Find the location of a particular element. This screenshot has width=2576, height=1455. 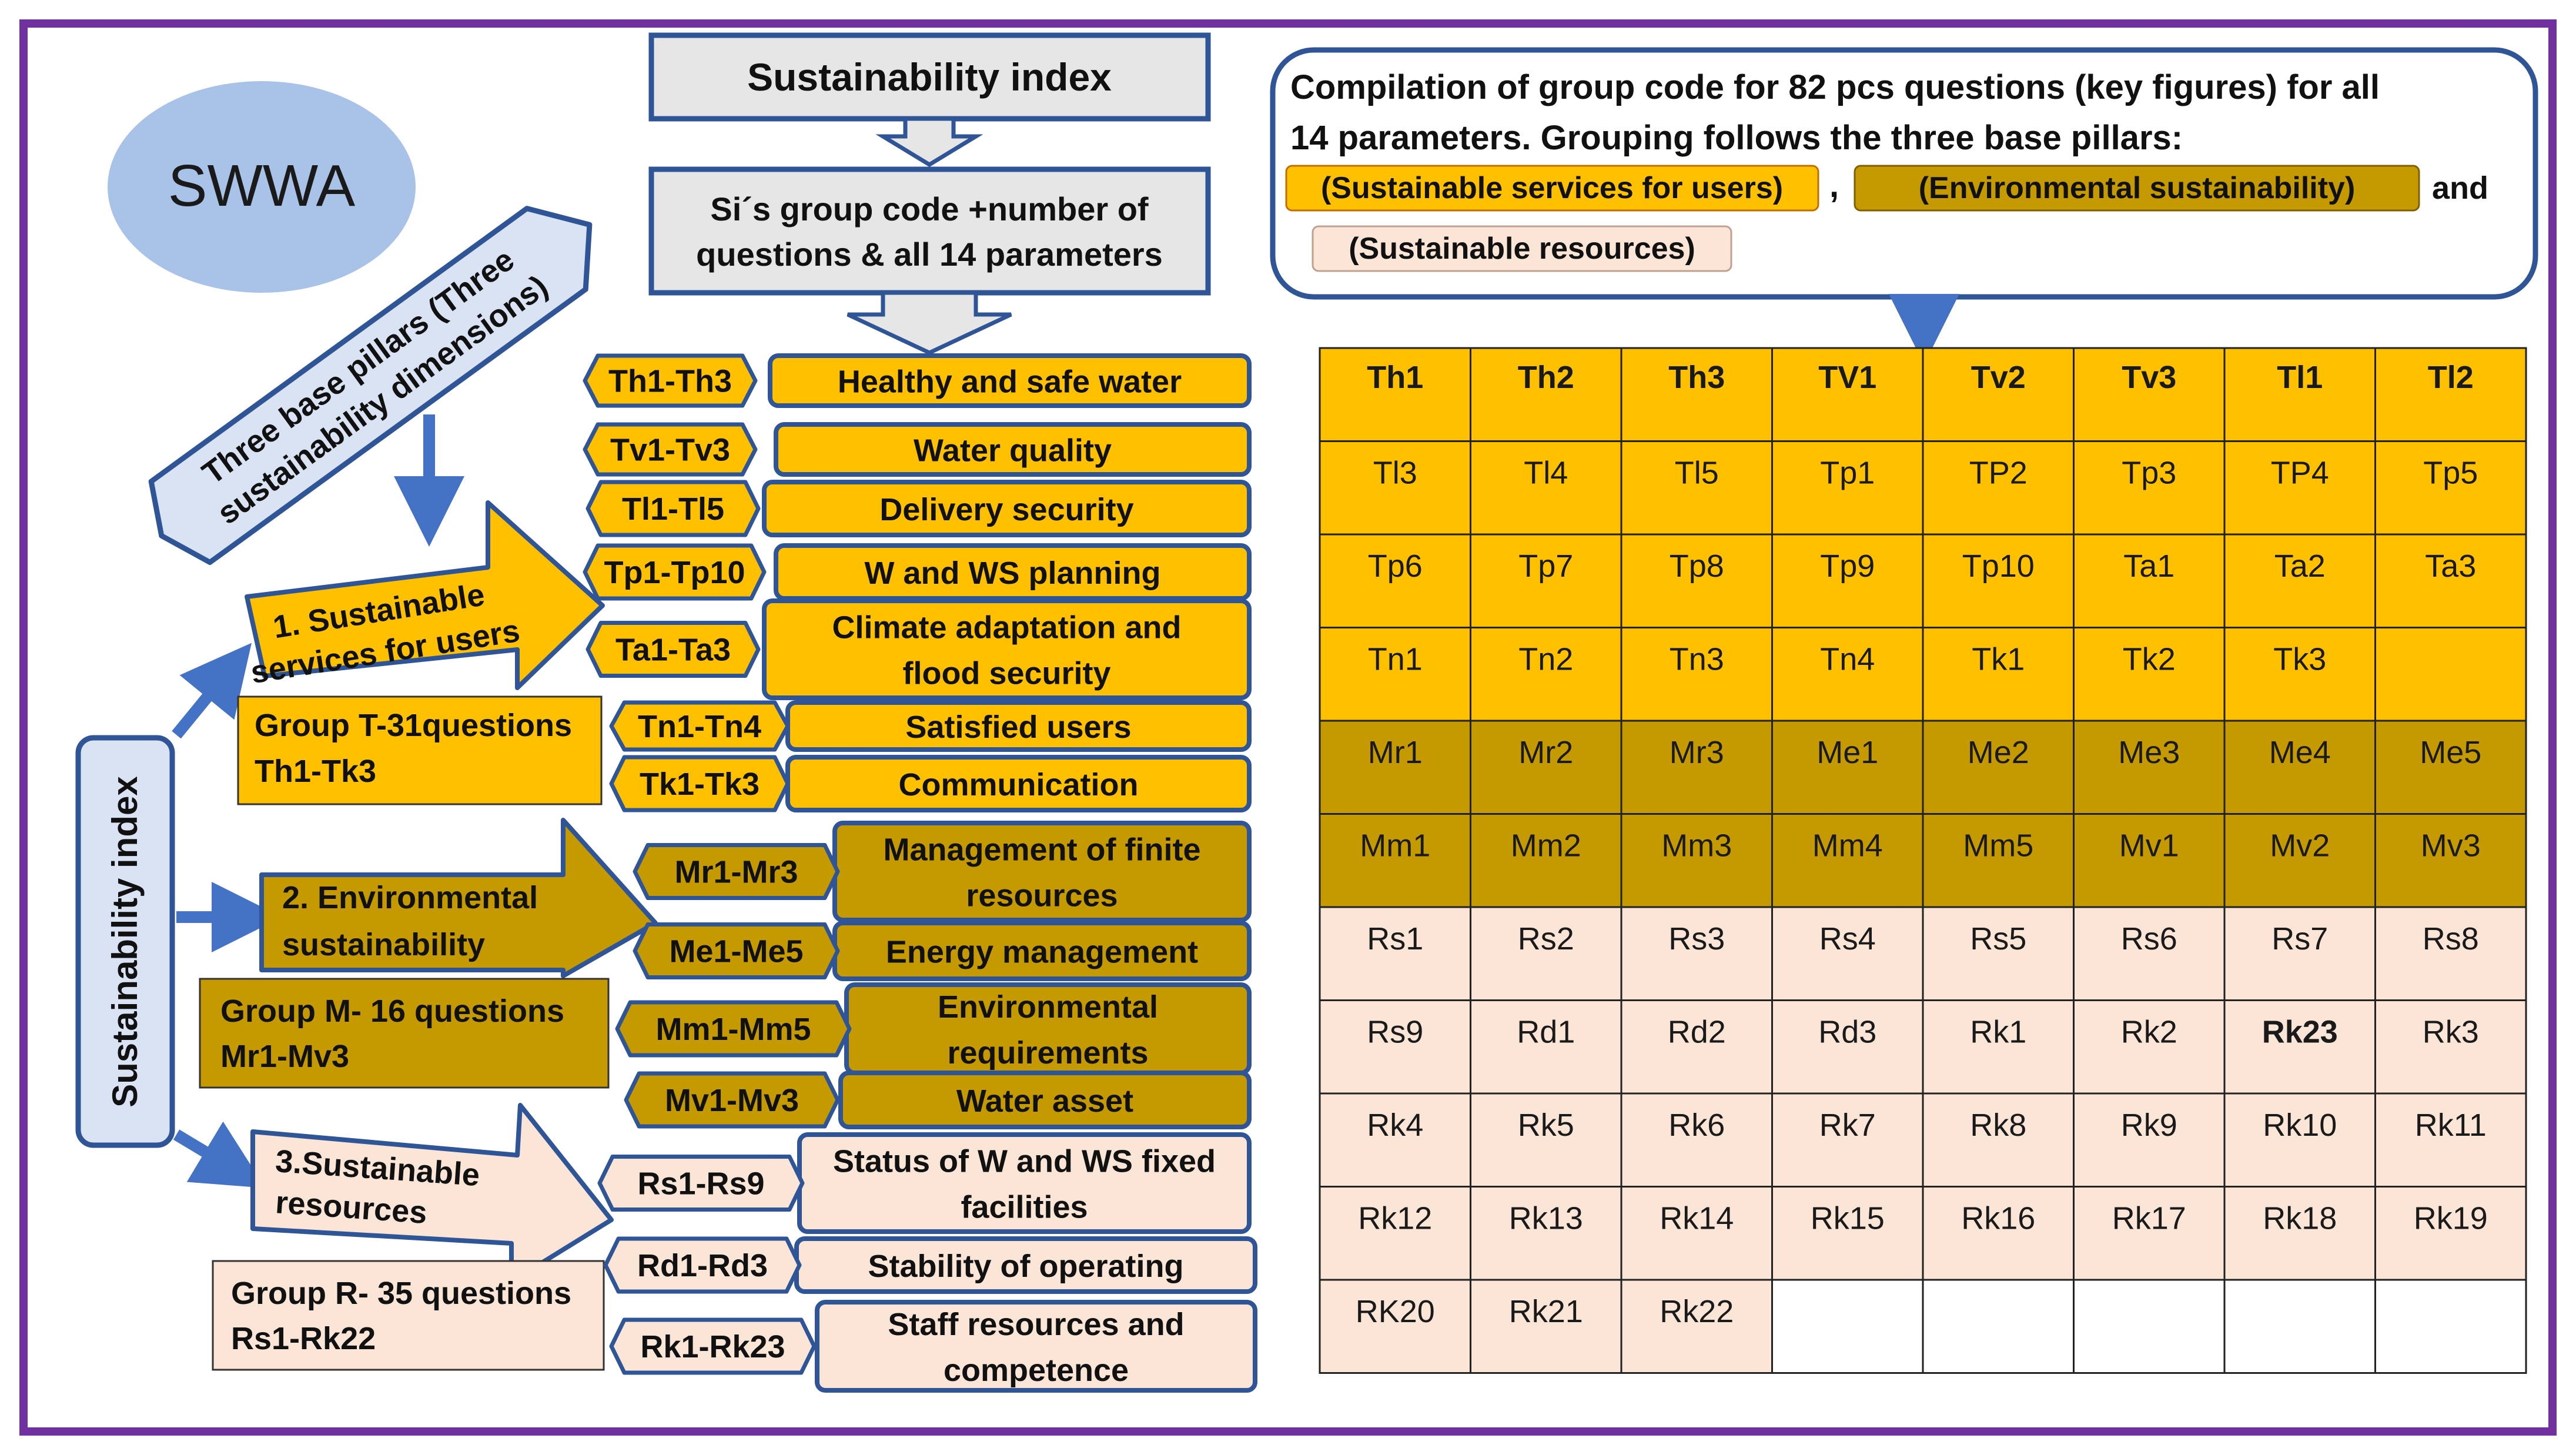

table-cell-text: Th3 is located at coordinates (1696, 377).